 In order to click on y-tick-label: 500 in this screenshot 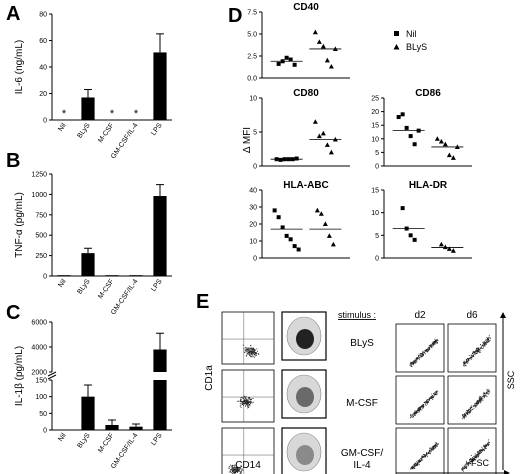, I will do `click(41, 236)`.